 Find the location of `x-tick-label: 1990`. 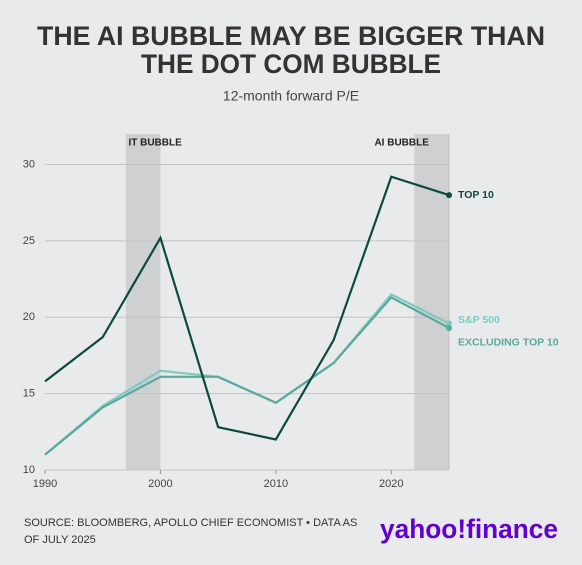

x-tick-label: 1990 is located at coordinates (45, 484).